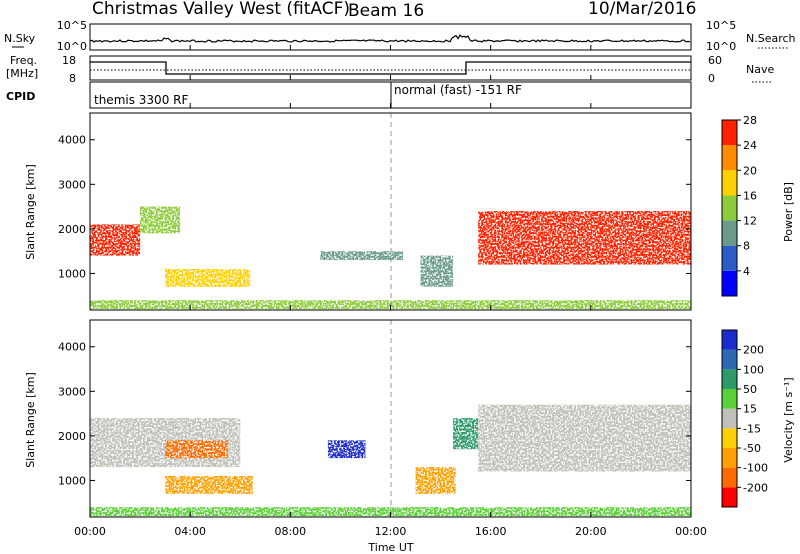 The image size is (800, 554). I want to click on velocity-colorbar-tick-1: 100, so click(753, 369).